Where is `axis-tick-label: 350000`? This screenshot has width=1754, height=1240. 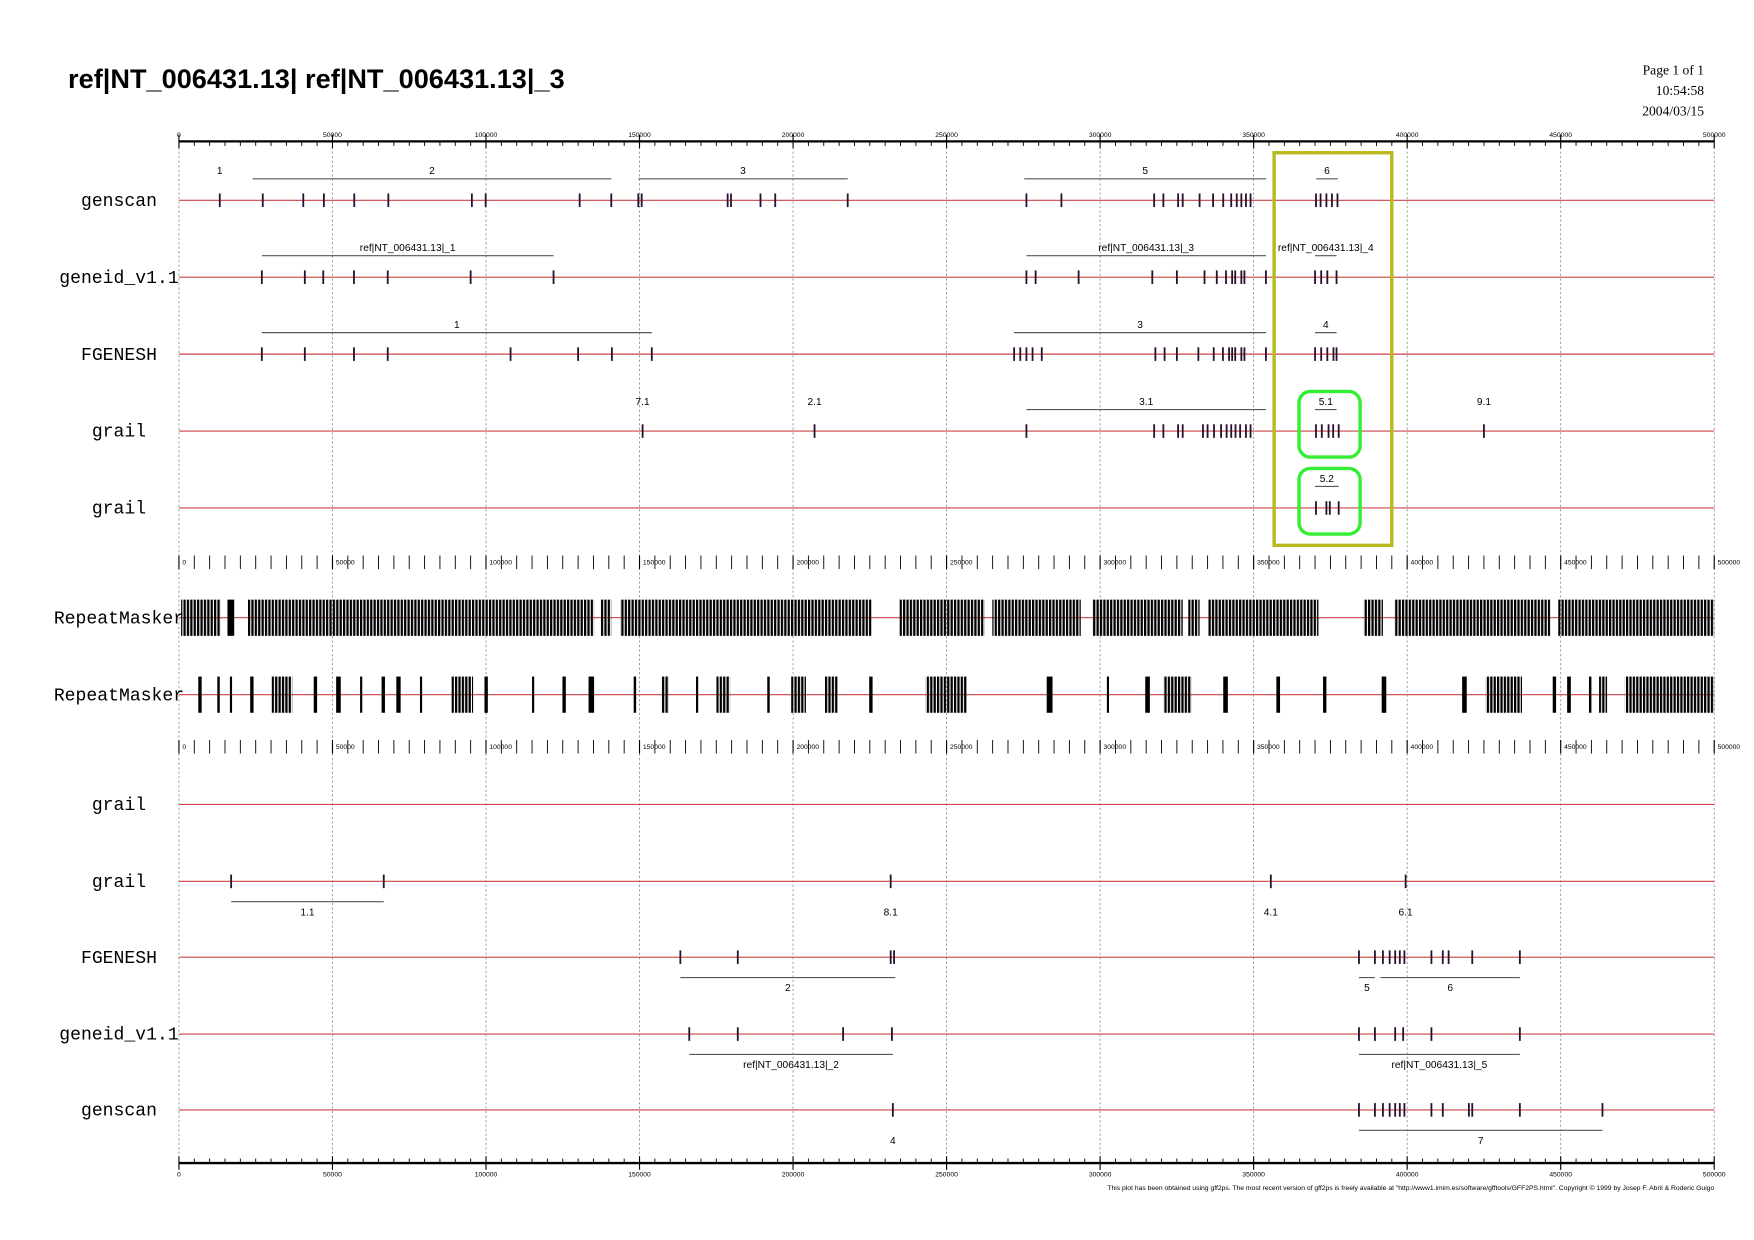 axis-tick-label: 350000 is located at coordinates (1268, 747).